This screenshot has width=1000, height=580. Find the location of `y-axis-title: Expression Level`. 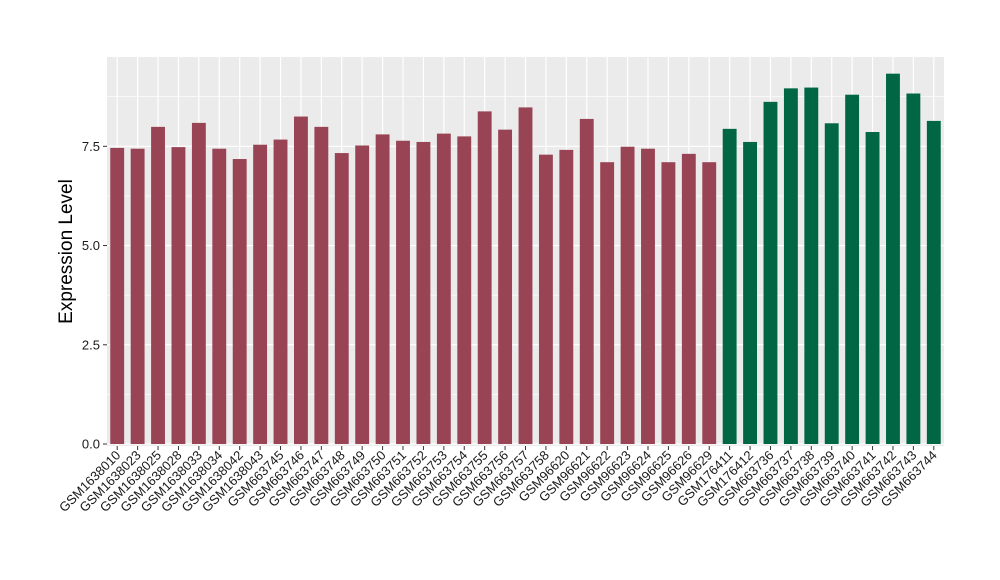

y-axis-title: Expression Level is located at coordinates (66, 251).